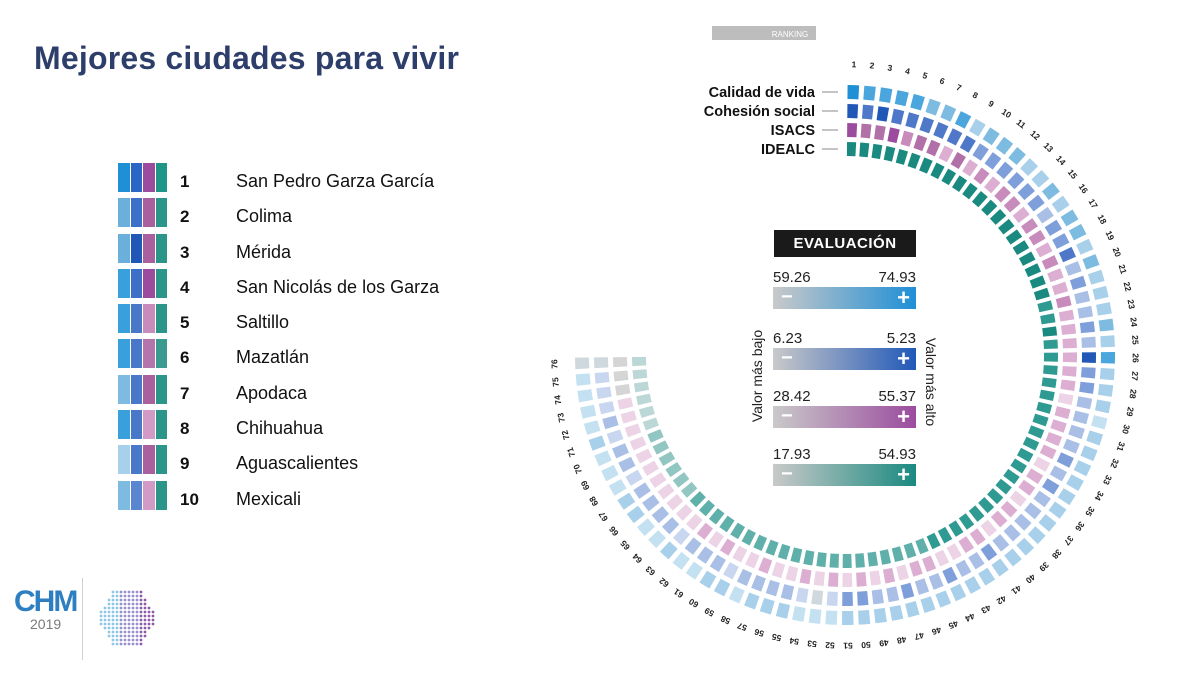 Image resolution: width=1197 pixels, height=682 pixels. What do you see at coordinates (897, 277) in the screenshot?
I see `legend-max-value: 74.93` at bounding box center [897, 277].